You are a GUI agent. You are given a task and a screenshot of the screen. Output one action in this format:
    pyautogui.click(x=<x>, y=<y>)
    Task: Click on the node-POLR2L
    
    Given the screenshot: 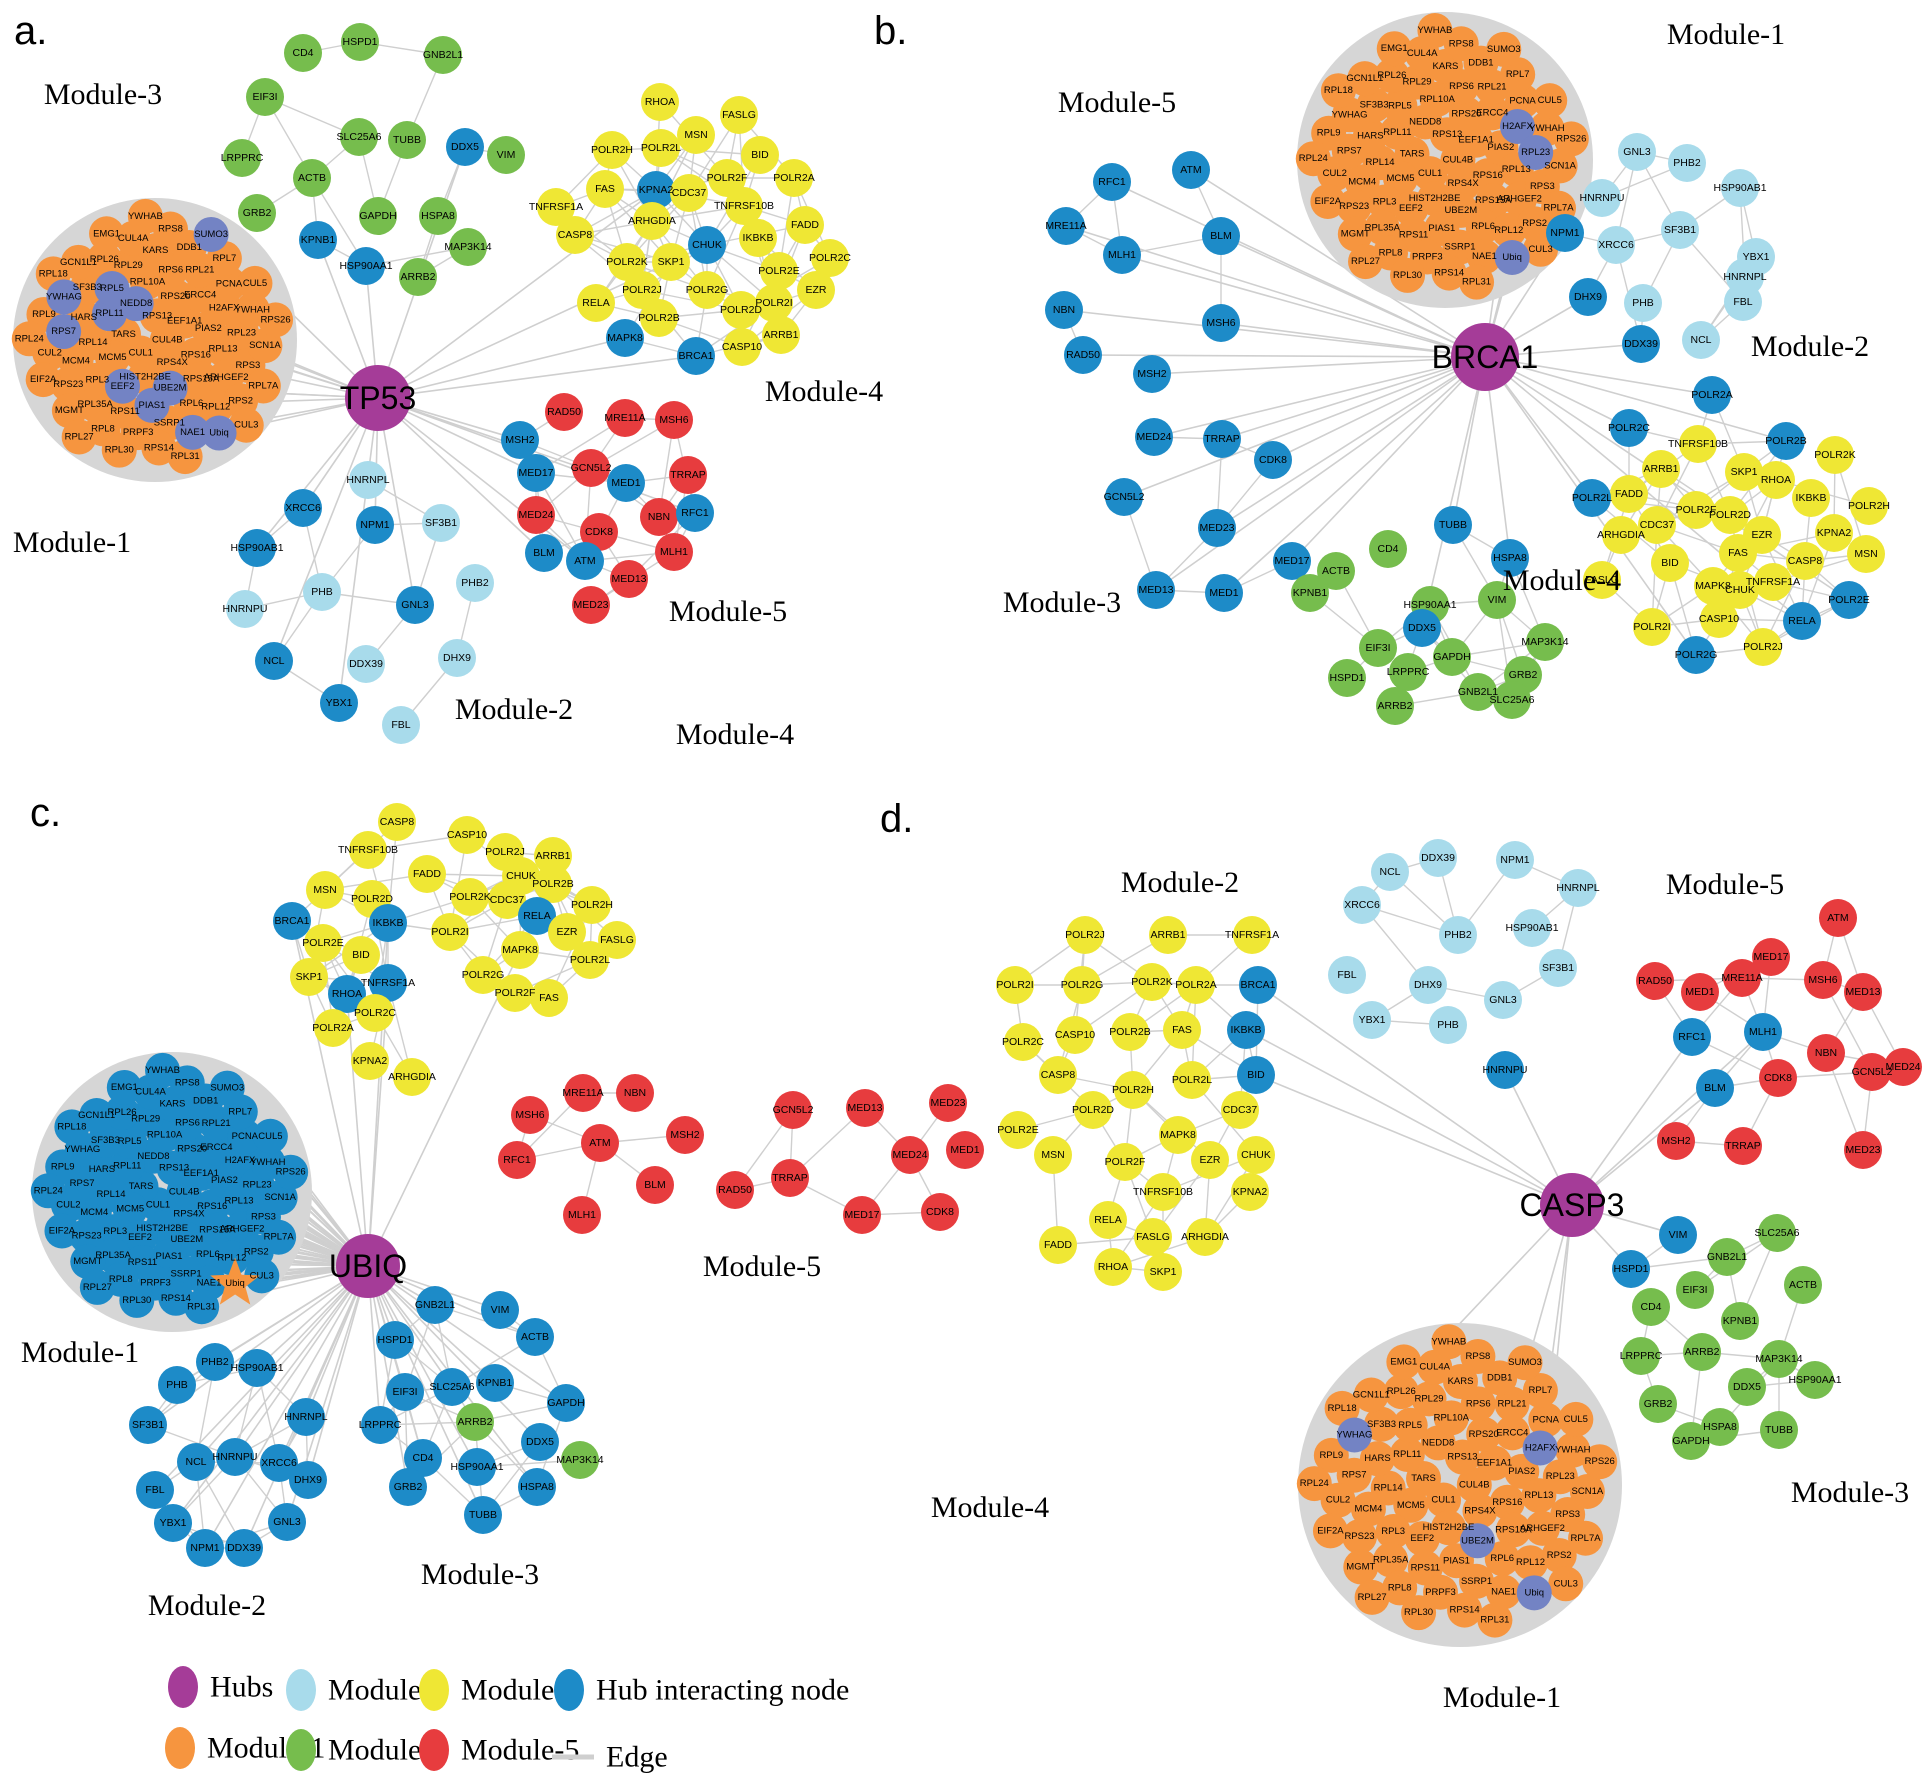 What is the action you would take?
    pyautogui.click(x=590, y=960)
    